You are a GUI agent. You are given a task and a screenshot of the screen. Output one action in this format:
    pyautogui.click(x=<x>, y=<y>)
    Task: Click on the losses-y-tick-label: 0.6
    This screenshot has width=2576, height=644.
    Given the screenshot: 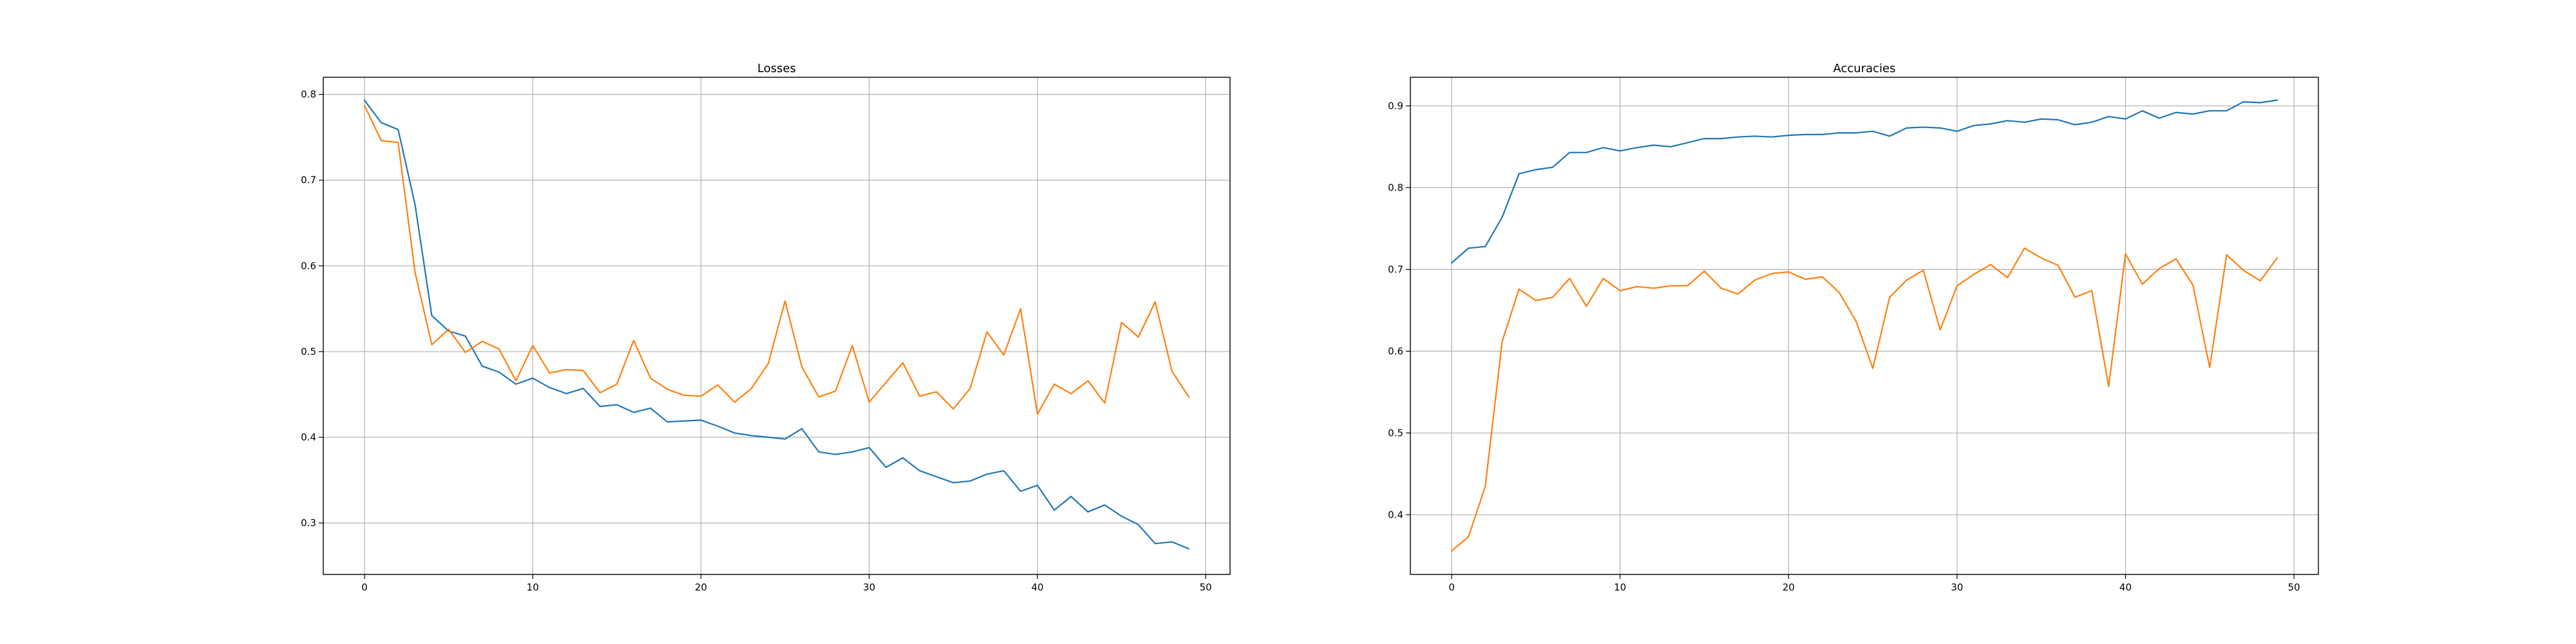 What is the action you would take?
    pyautogui.click(x=309, y=266)
    